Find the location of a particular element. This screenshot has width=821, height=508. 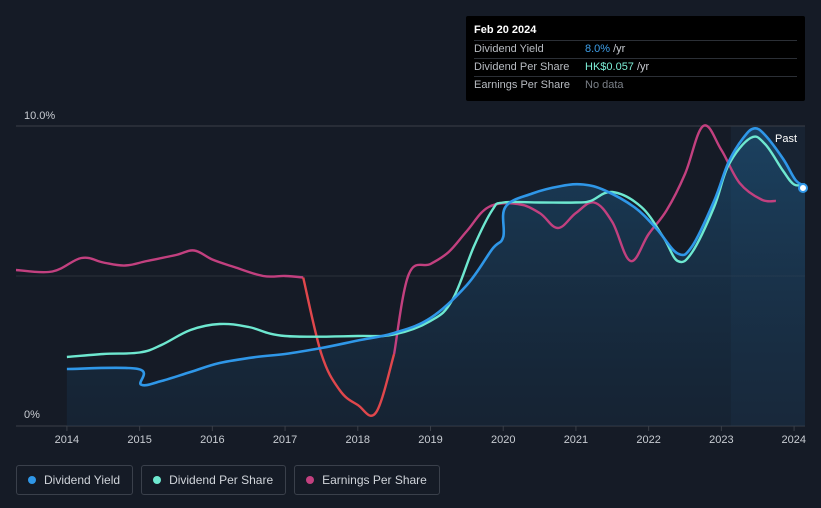

y-tick-label: 0% is located at coordinates (32, 415).